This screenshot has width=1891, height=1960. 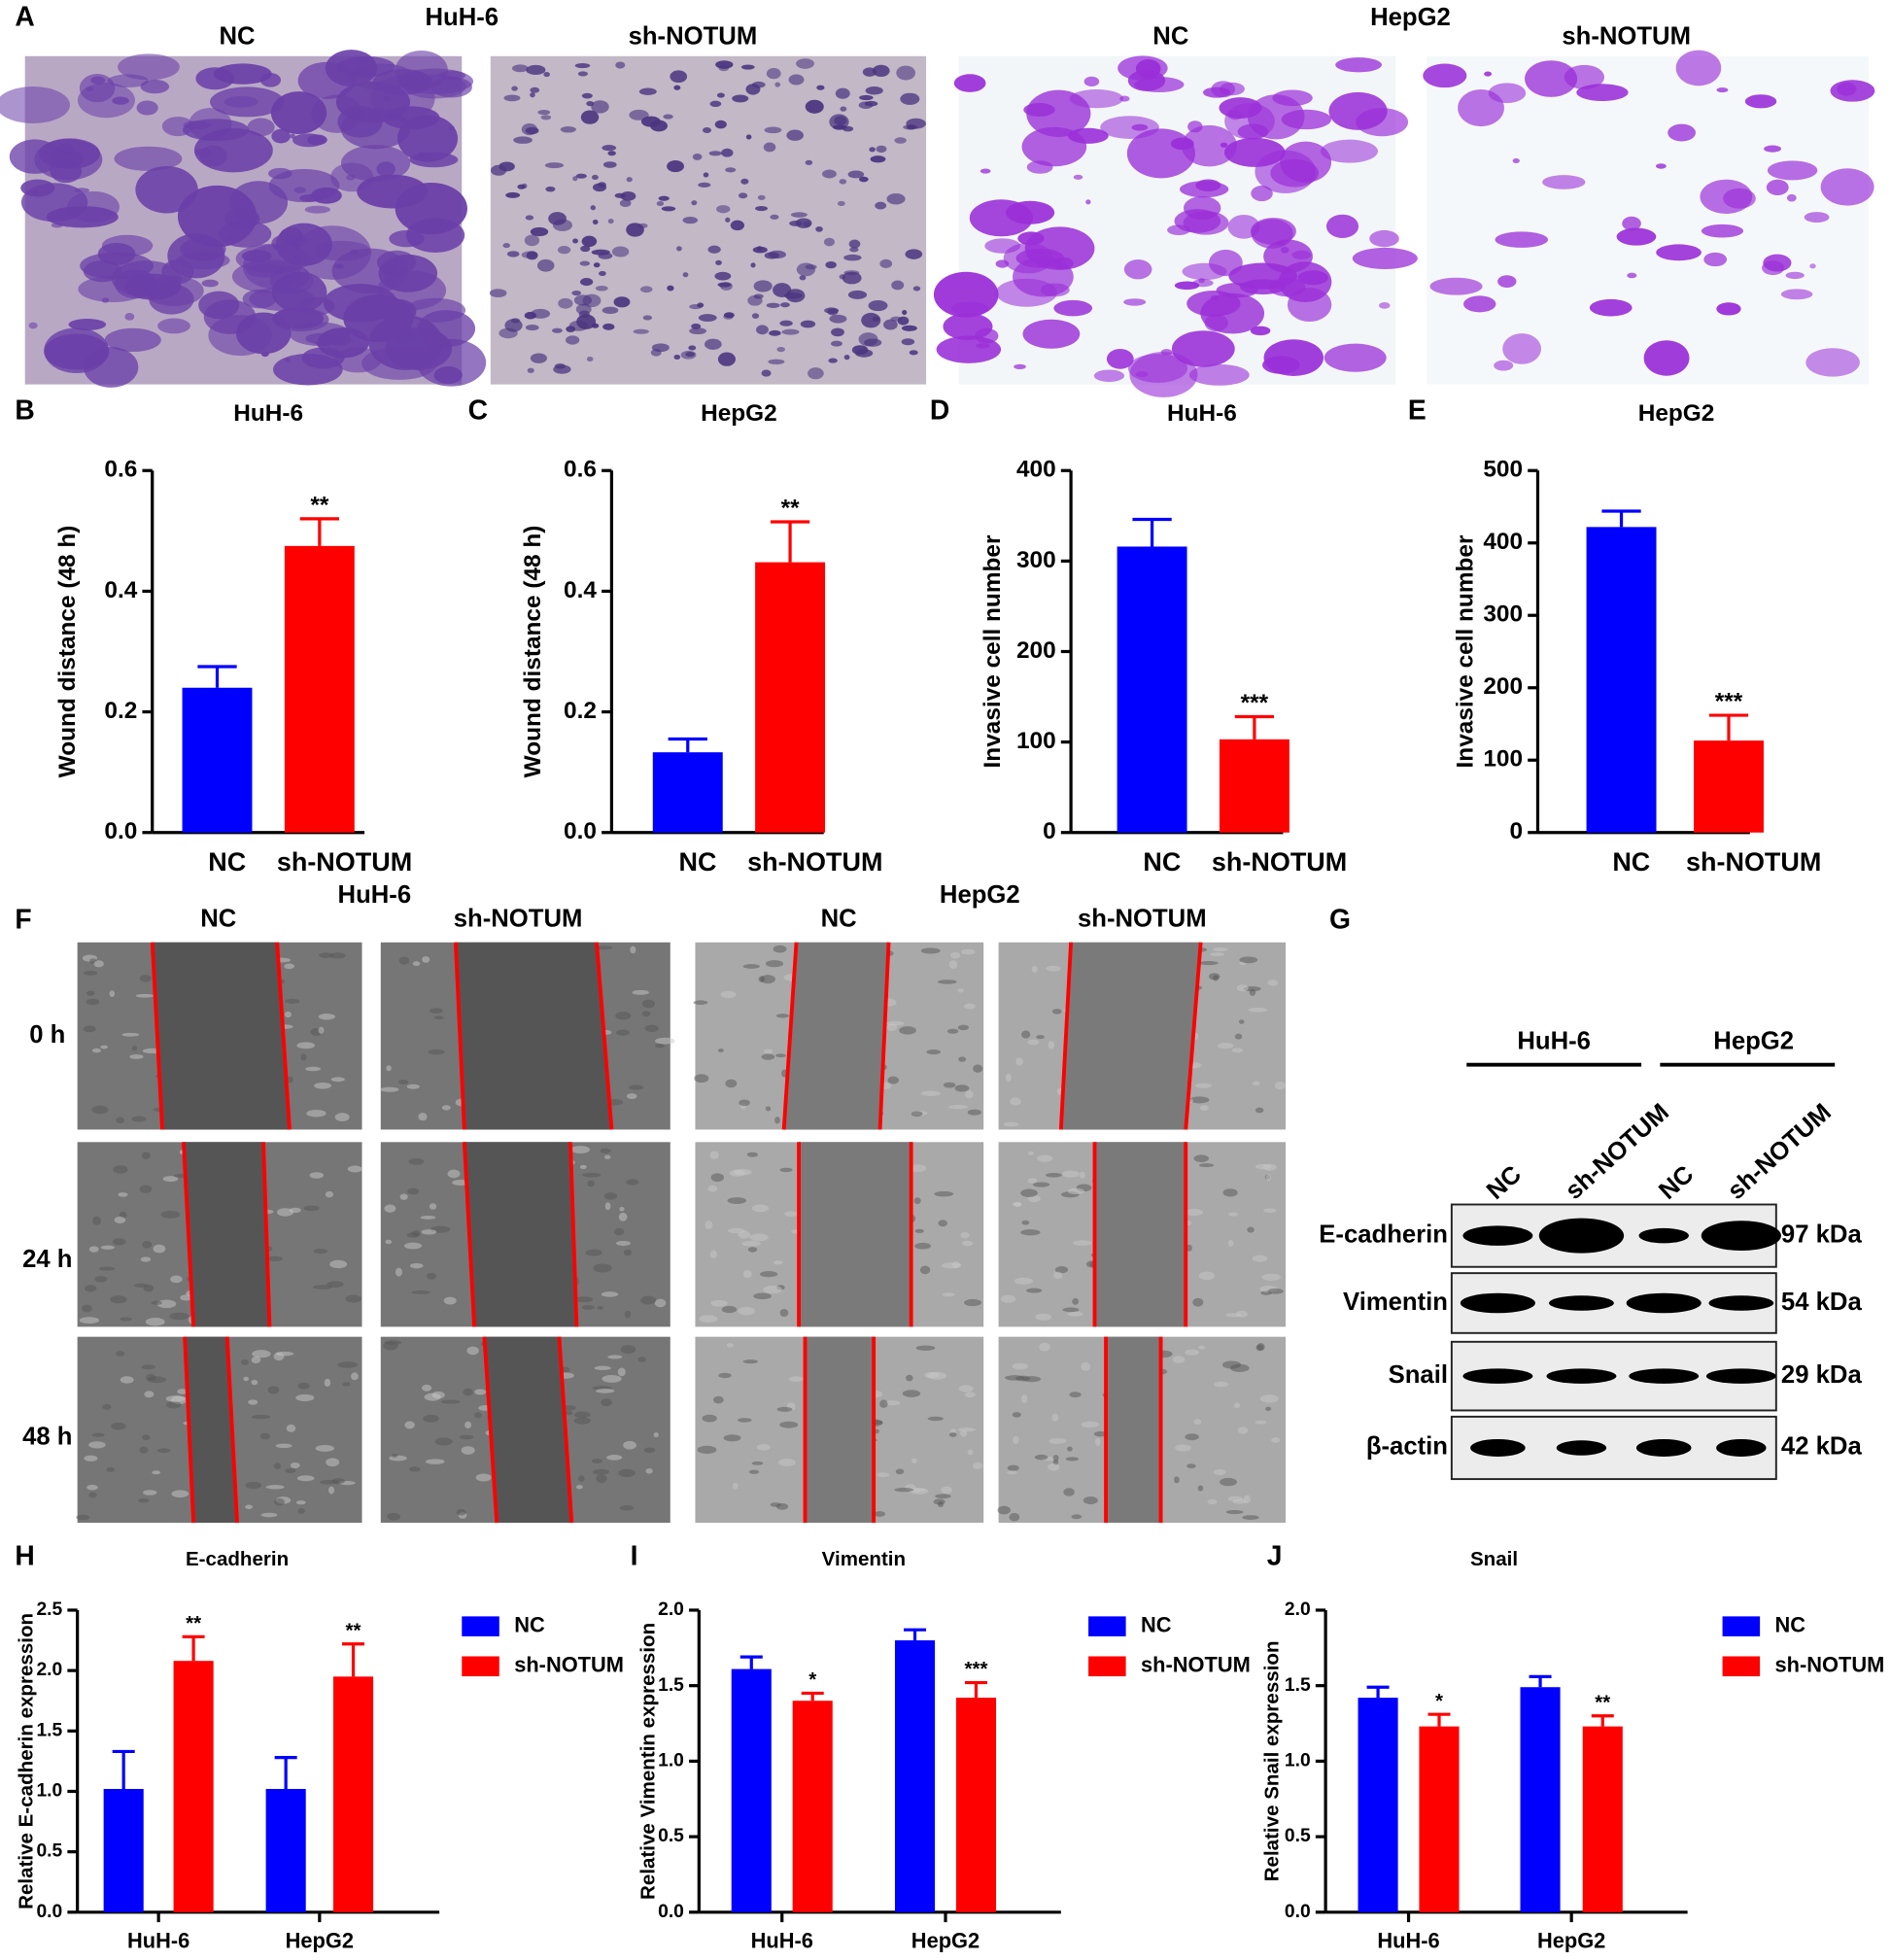 What do you see at coordinates (518, 918) in the screenshot?
I see `column-title: sh-NOTUM` at bounding box center [518, 918].